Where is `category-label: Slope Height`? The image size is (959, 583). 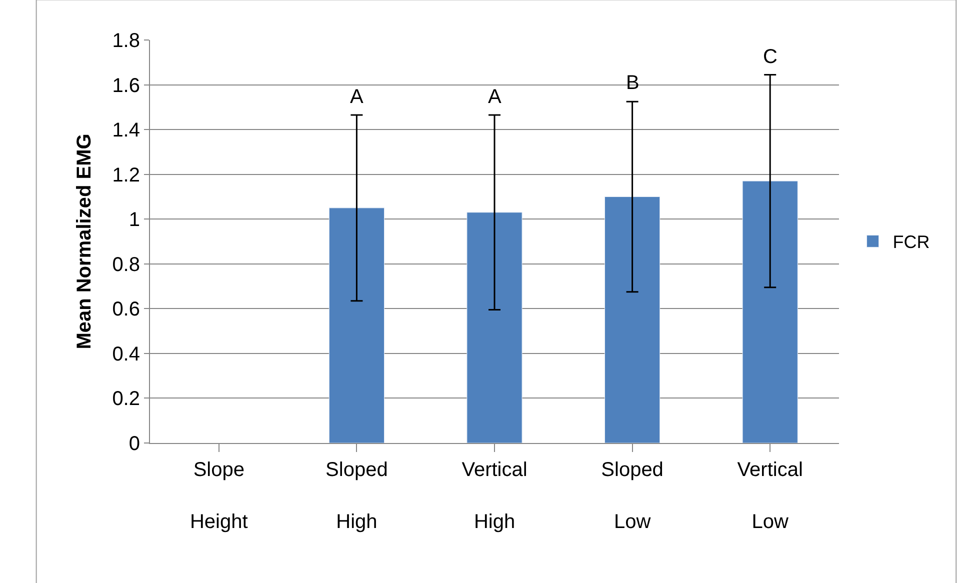 category-label: Slope Height is located at coordinates (219, 496).